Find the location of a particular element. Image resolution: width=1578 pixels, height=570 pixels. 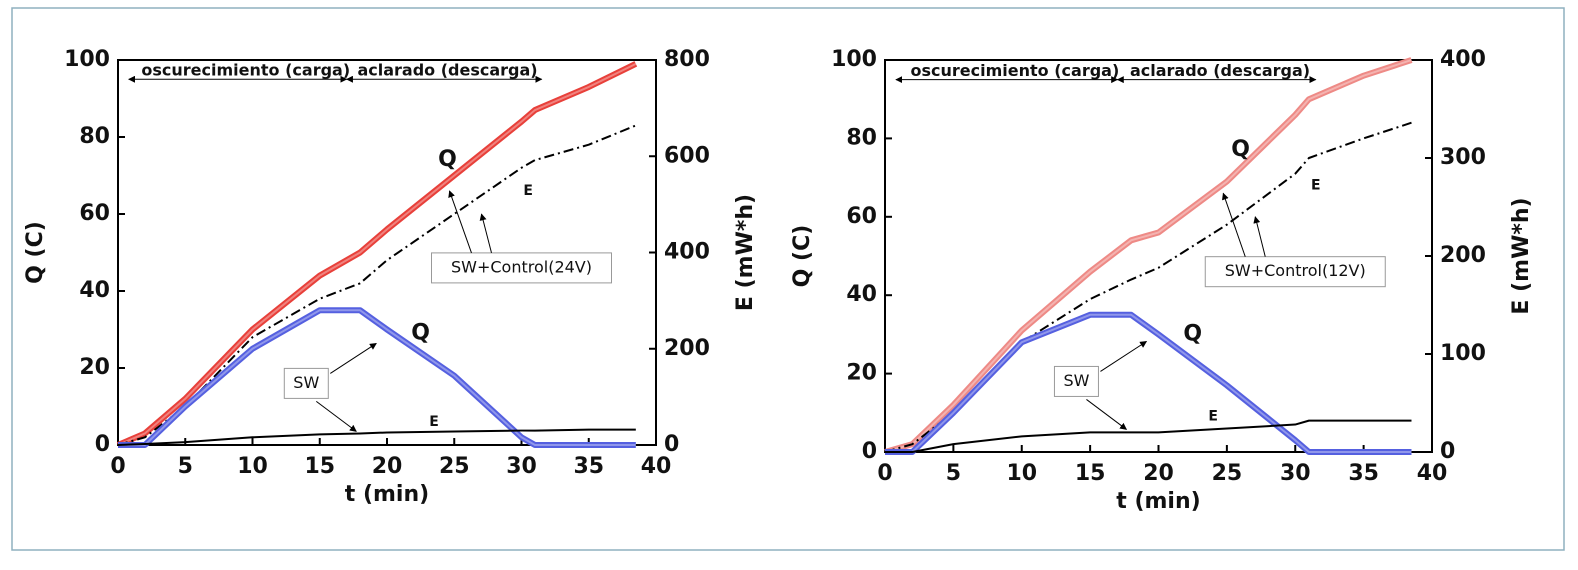

y2-tick-label: 800 is located at coordinates (687, 59).